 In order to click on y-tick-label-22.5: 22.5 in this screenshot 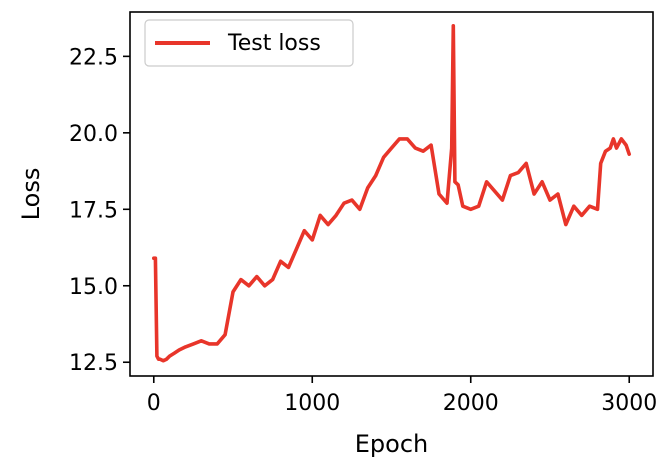, I will do `click(93, 57)`.